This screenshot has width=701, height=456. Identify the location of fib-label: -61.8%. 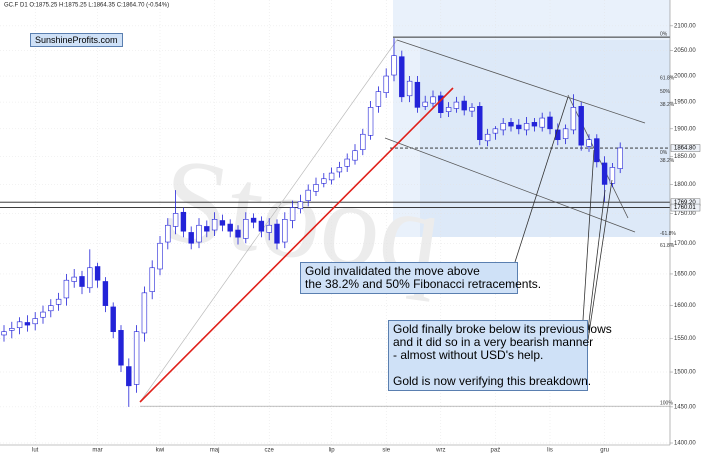
(668, 234).